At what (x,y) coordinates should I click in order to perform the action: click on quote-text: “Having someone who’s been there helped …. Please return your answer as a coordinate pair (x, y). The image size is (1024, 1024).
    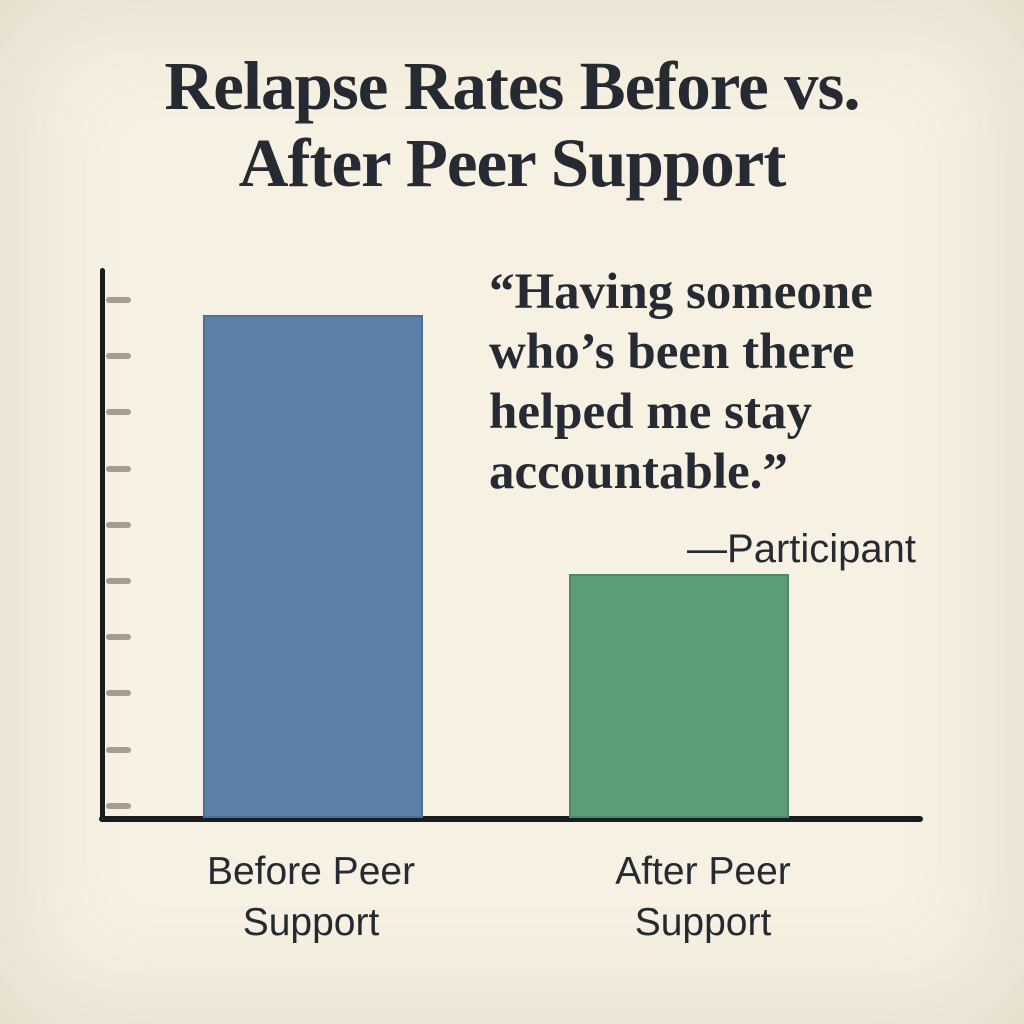
    Looking at the image, I should click on (709, 382).